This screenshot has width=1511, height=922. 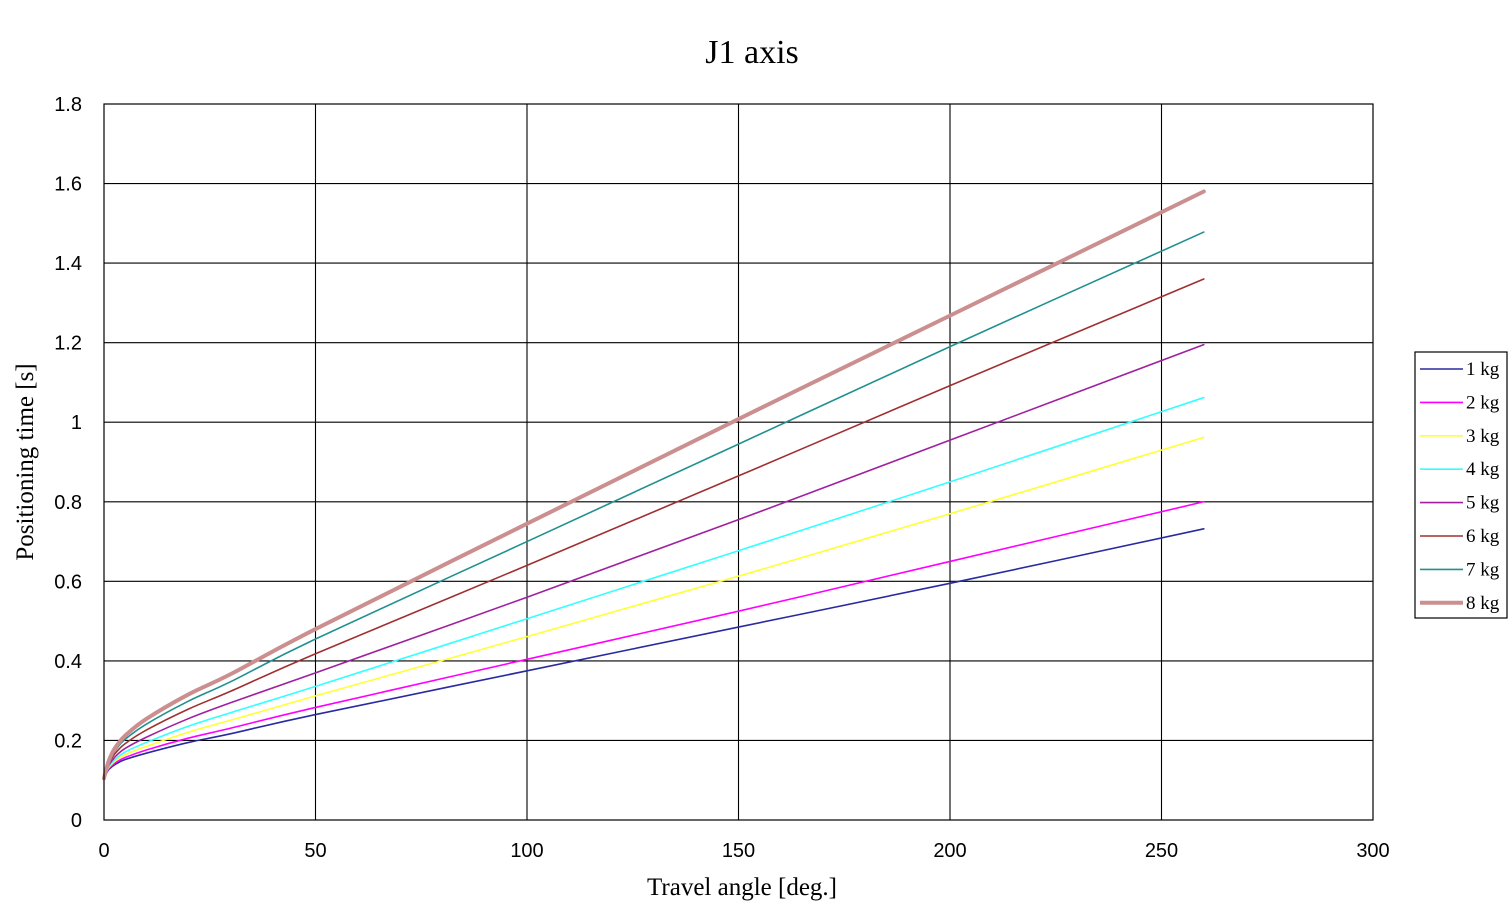 I want to click on y-tick-label: 1, so click(x=76, y=423).